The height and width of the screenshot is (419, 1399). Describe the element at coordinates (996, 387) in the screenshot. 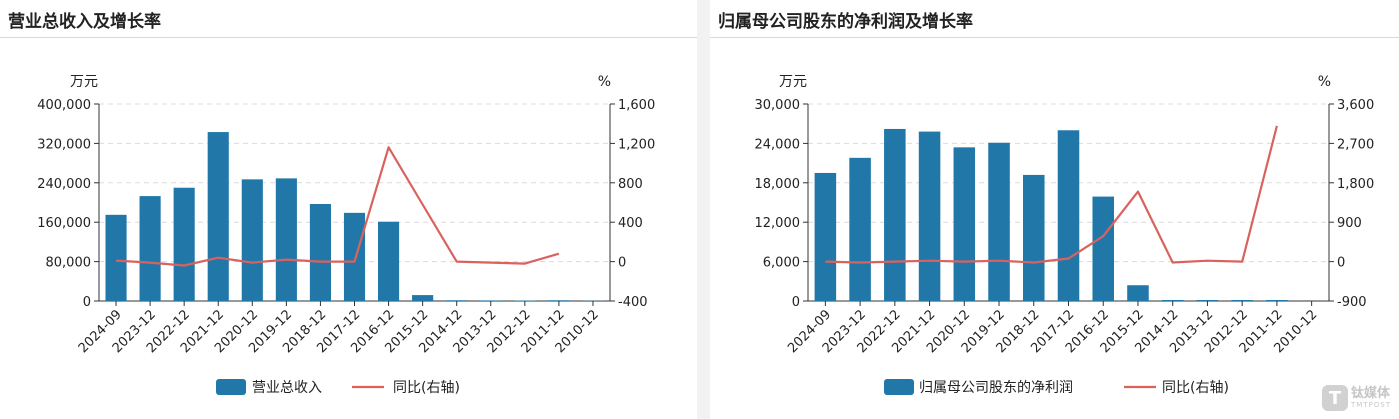

I see `legend-bar-label: 归属母公司股东的净利润` at that location.